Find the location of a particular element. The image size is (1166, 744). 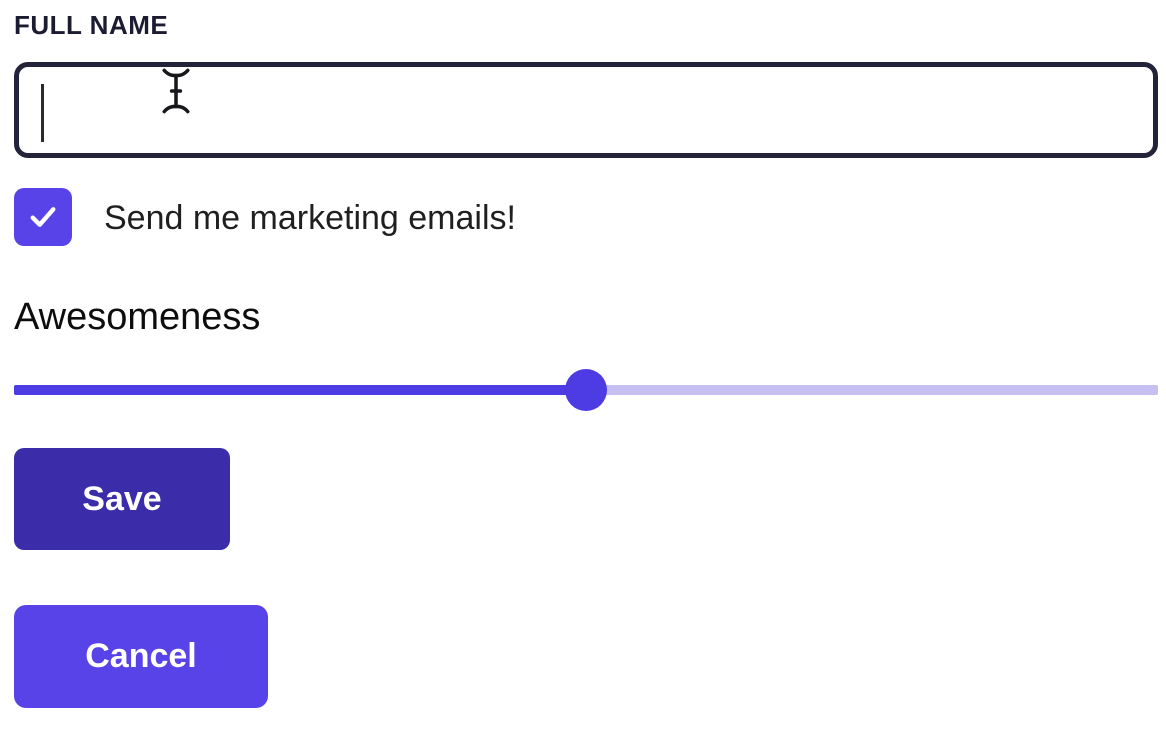

awesomeness-slider is located at coordinates (586, 390).